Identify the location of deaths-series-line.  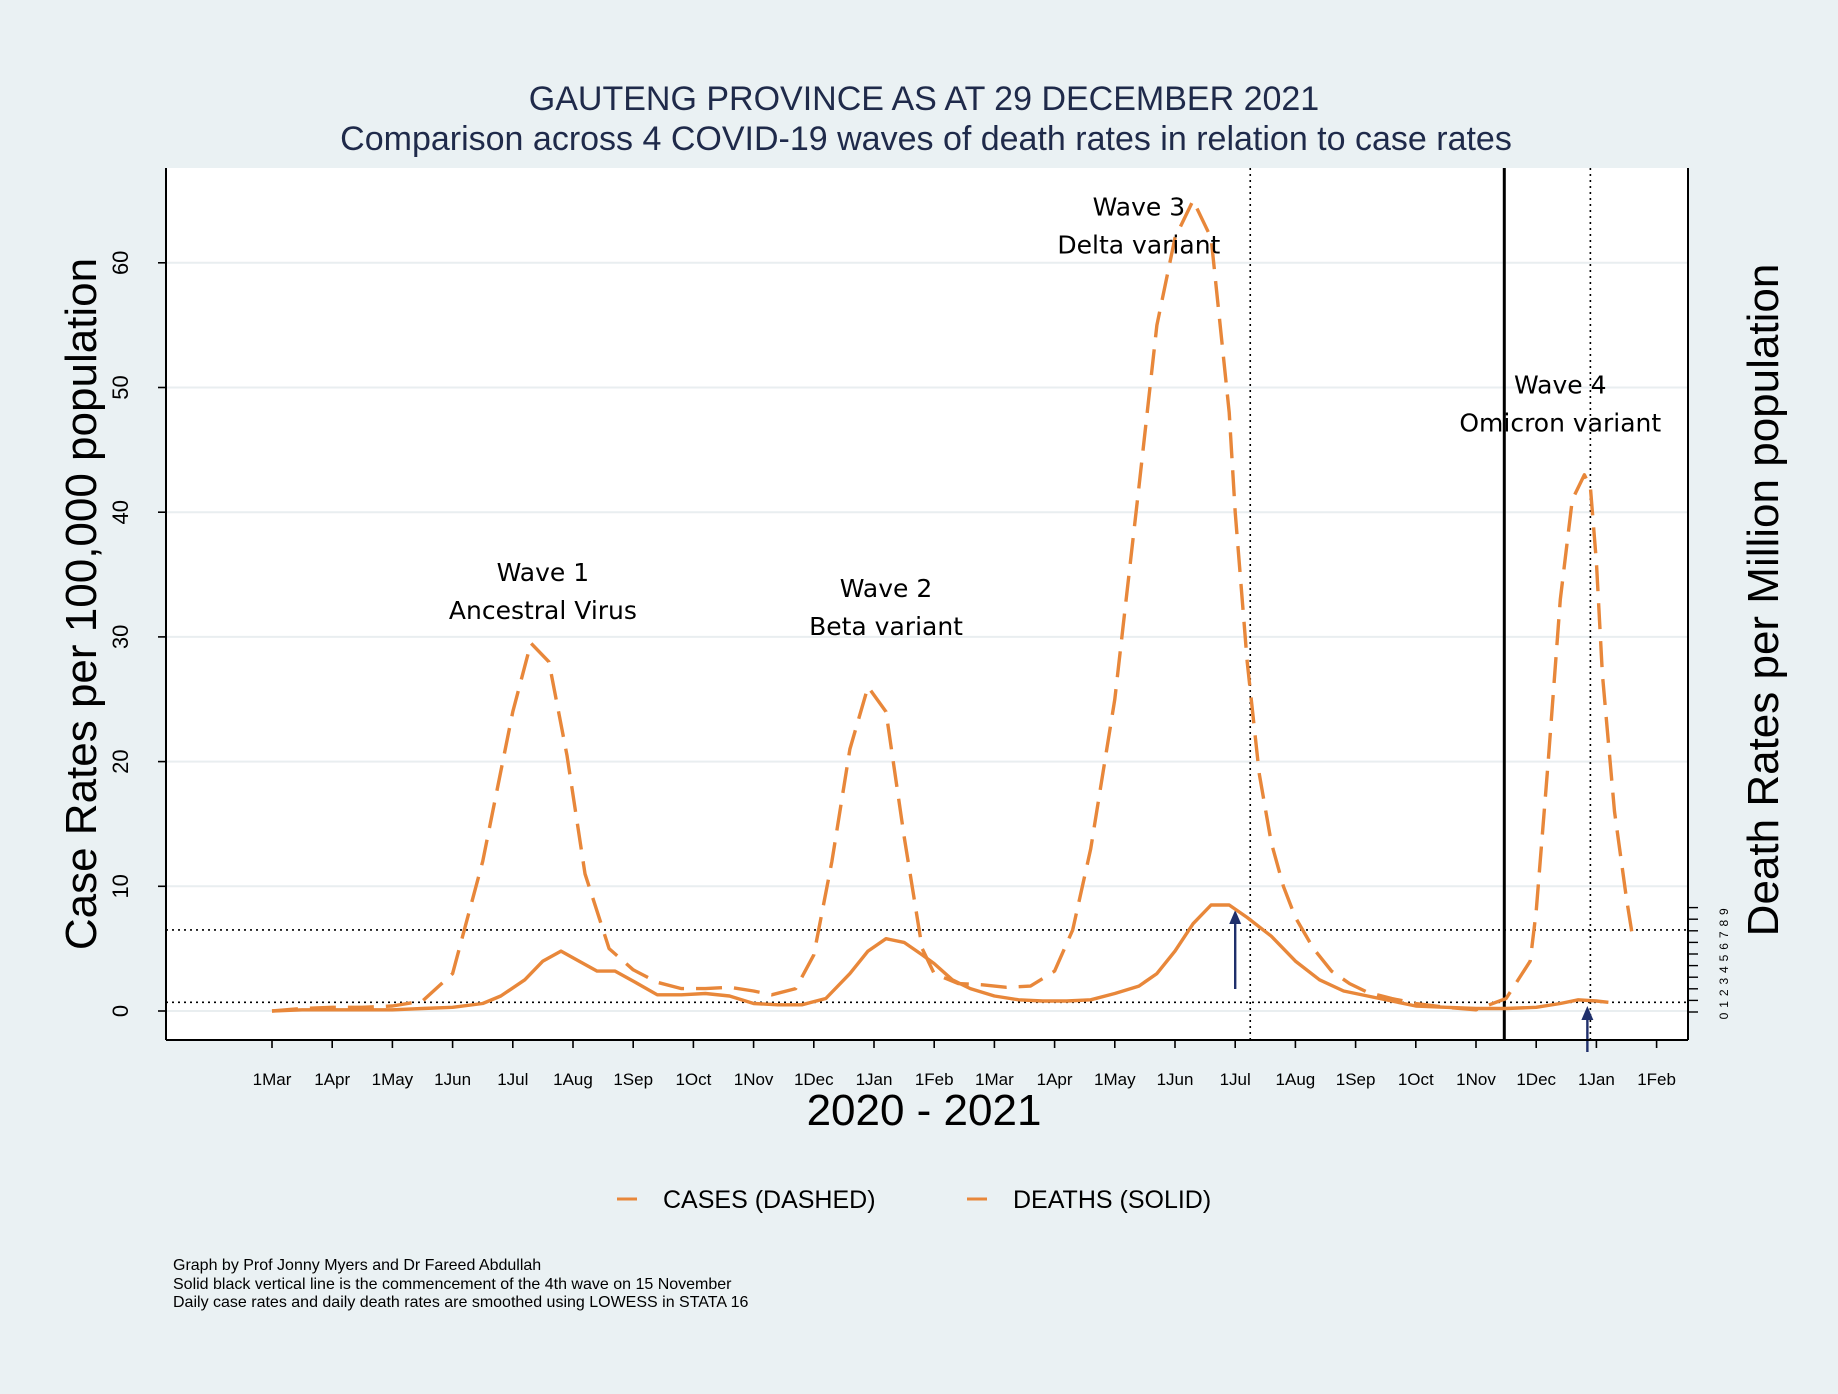
(940, 958).